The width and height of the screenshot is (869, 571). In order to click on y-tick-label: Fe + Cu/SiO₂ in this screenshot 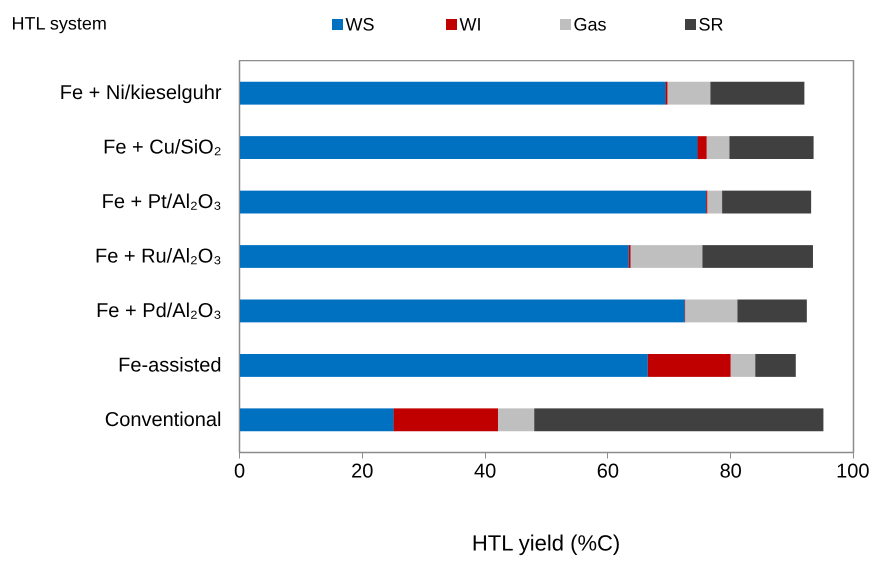, I will do `click(162, 147)`.